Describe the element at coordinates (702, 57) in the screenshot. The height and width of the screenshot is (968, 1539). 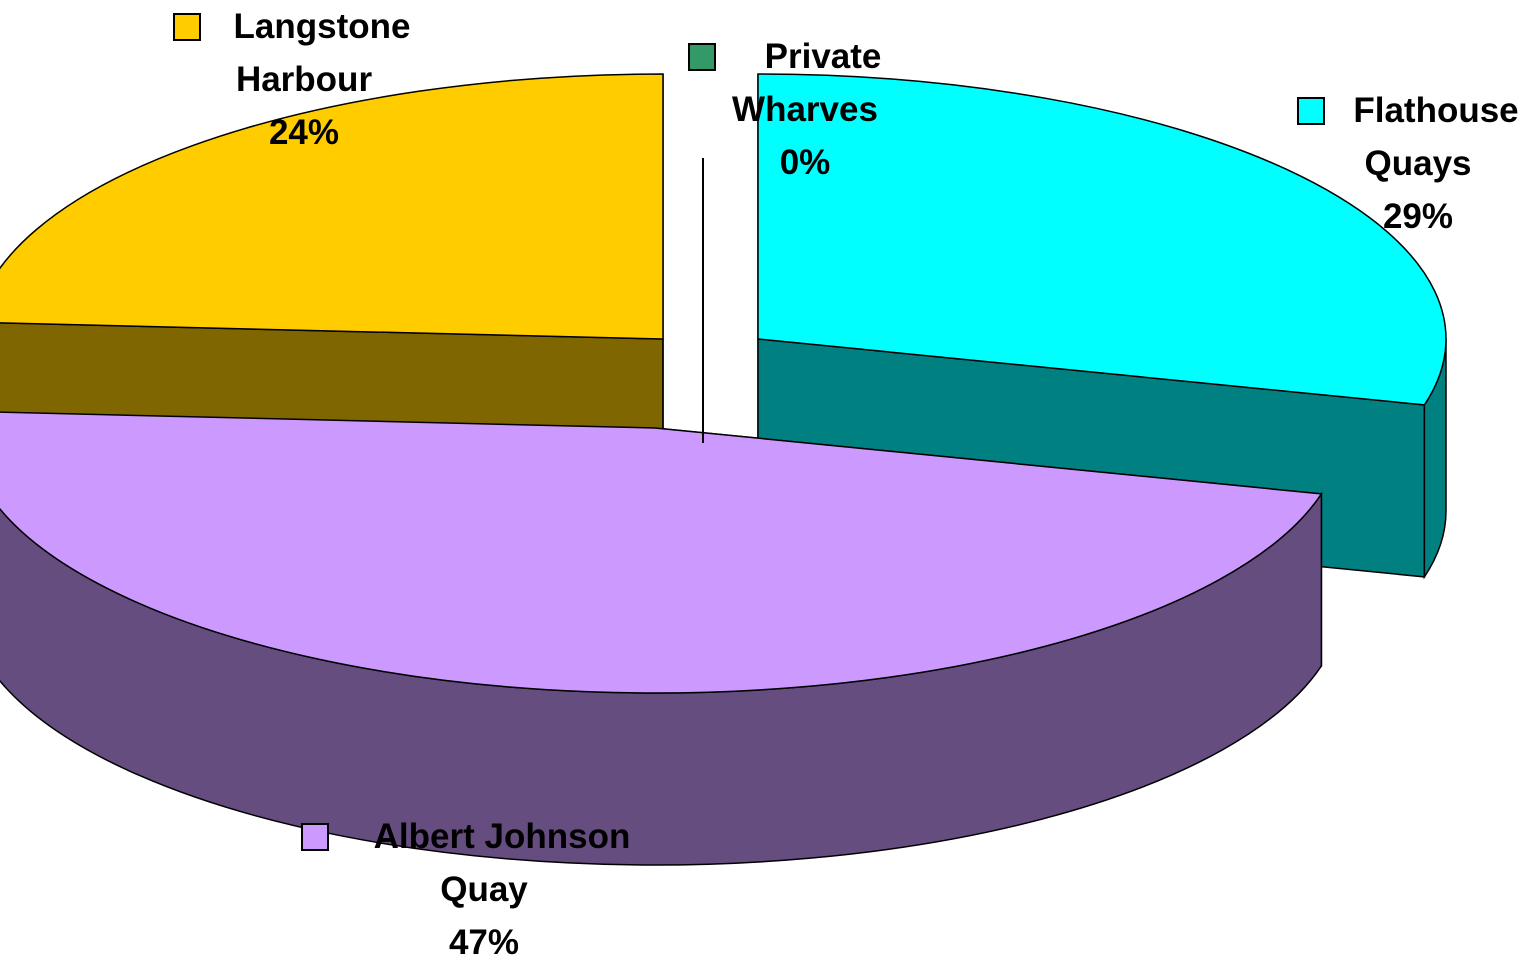
I see `legend-swatch-private-wharves` at that location.